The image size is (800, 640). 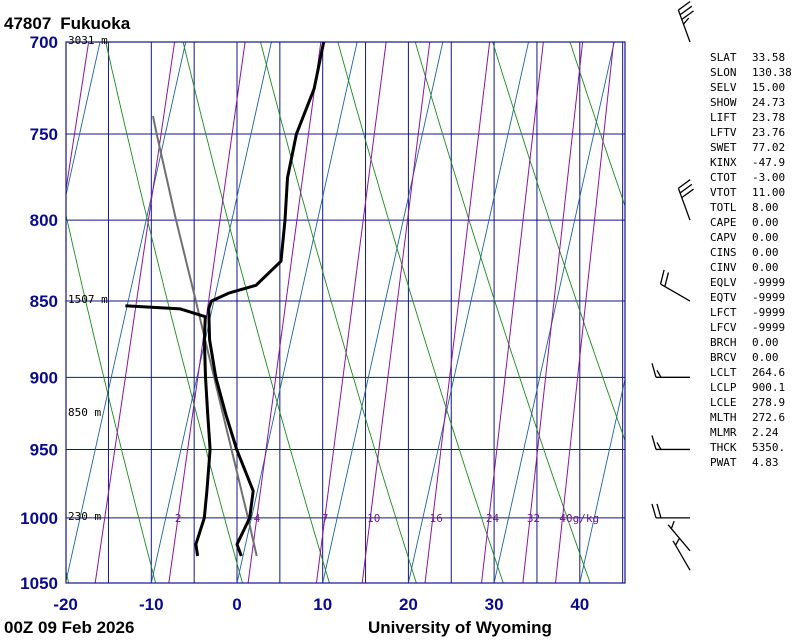 I want to click on dewpoint-profile-line, so click(x=168, y=430).